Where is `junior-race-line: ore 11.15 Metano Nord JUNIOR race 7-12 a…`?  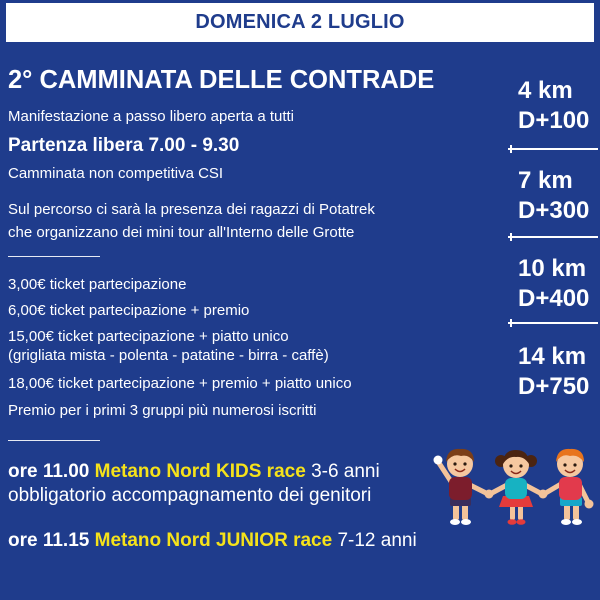
junior-race-line: ore 11.15 Metano Nord JUNIOR race 7-12 a… is located at coordinates (212, 541).